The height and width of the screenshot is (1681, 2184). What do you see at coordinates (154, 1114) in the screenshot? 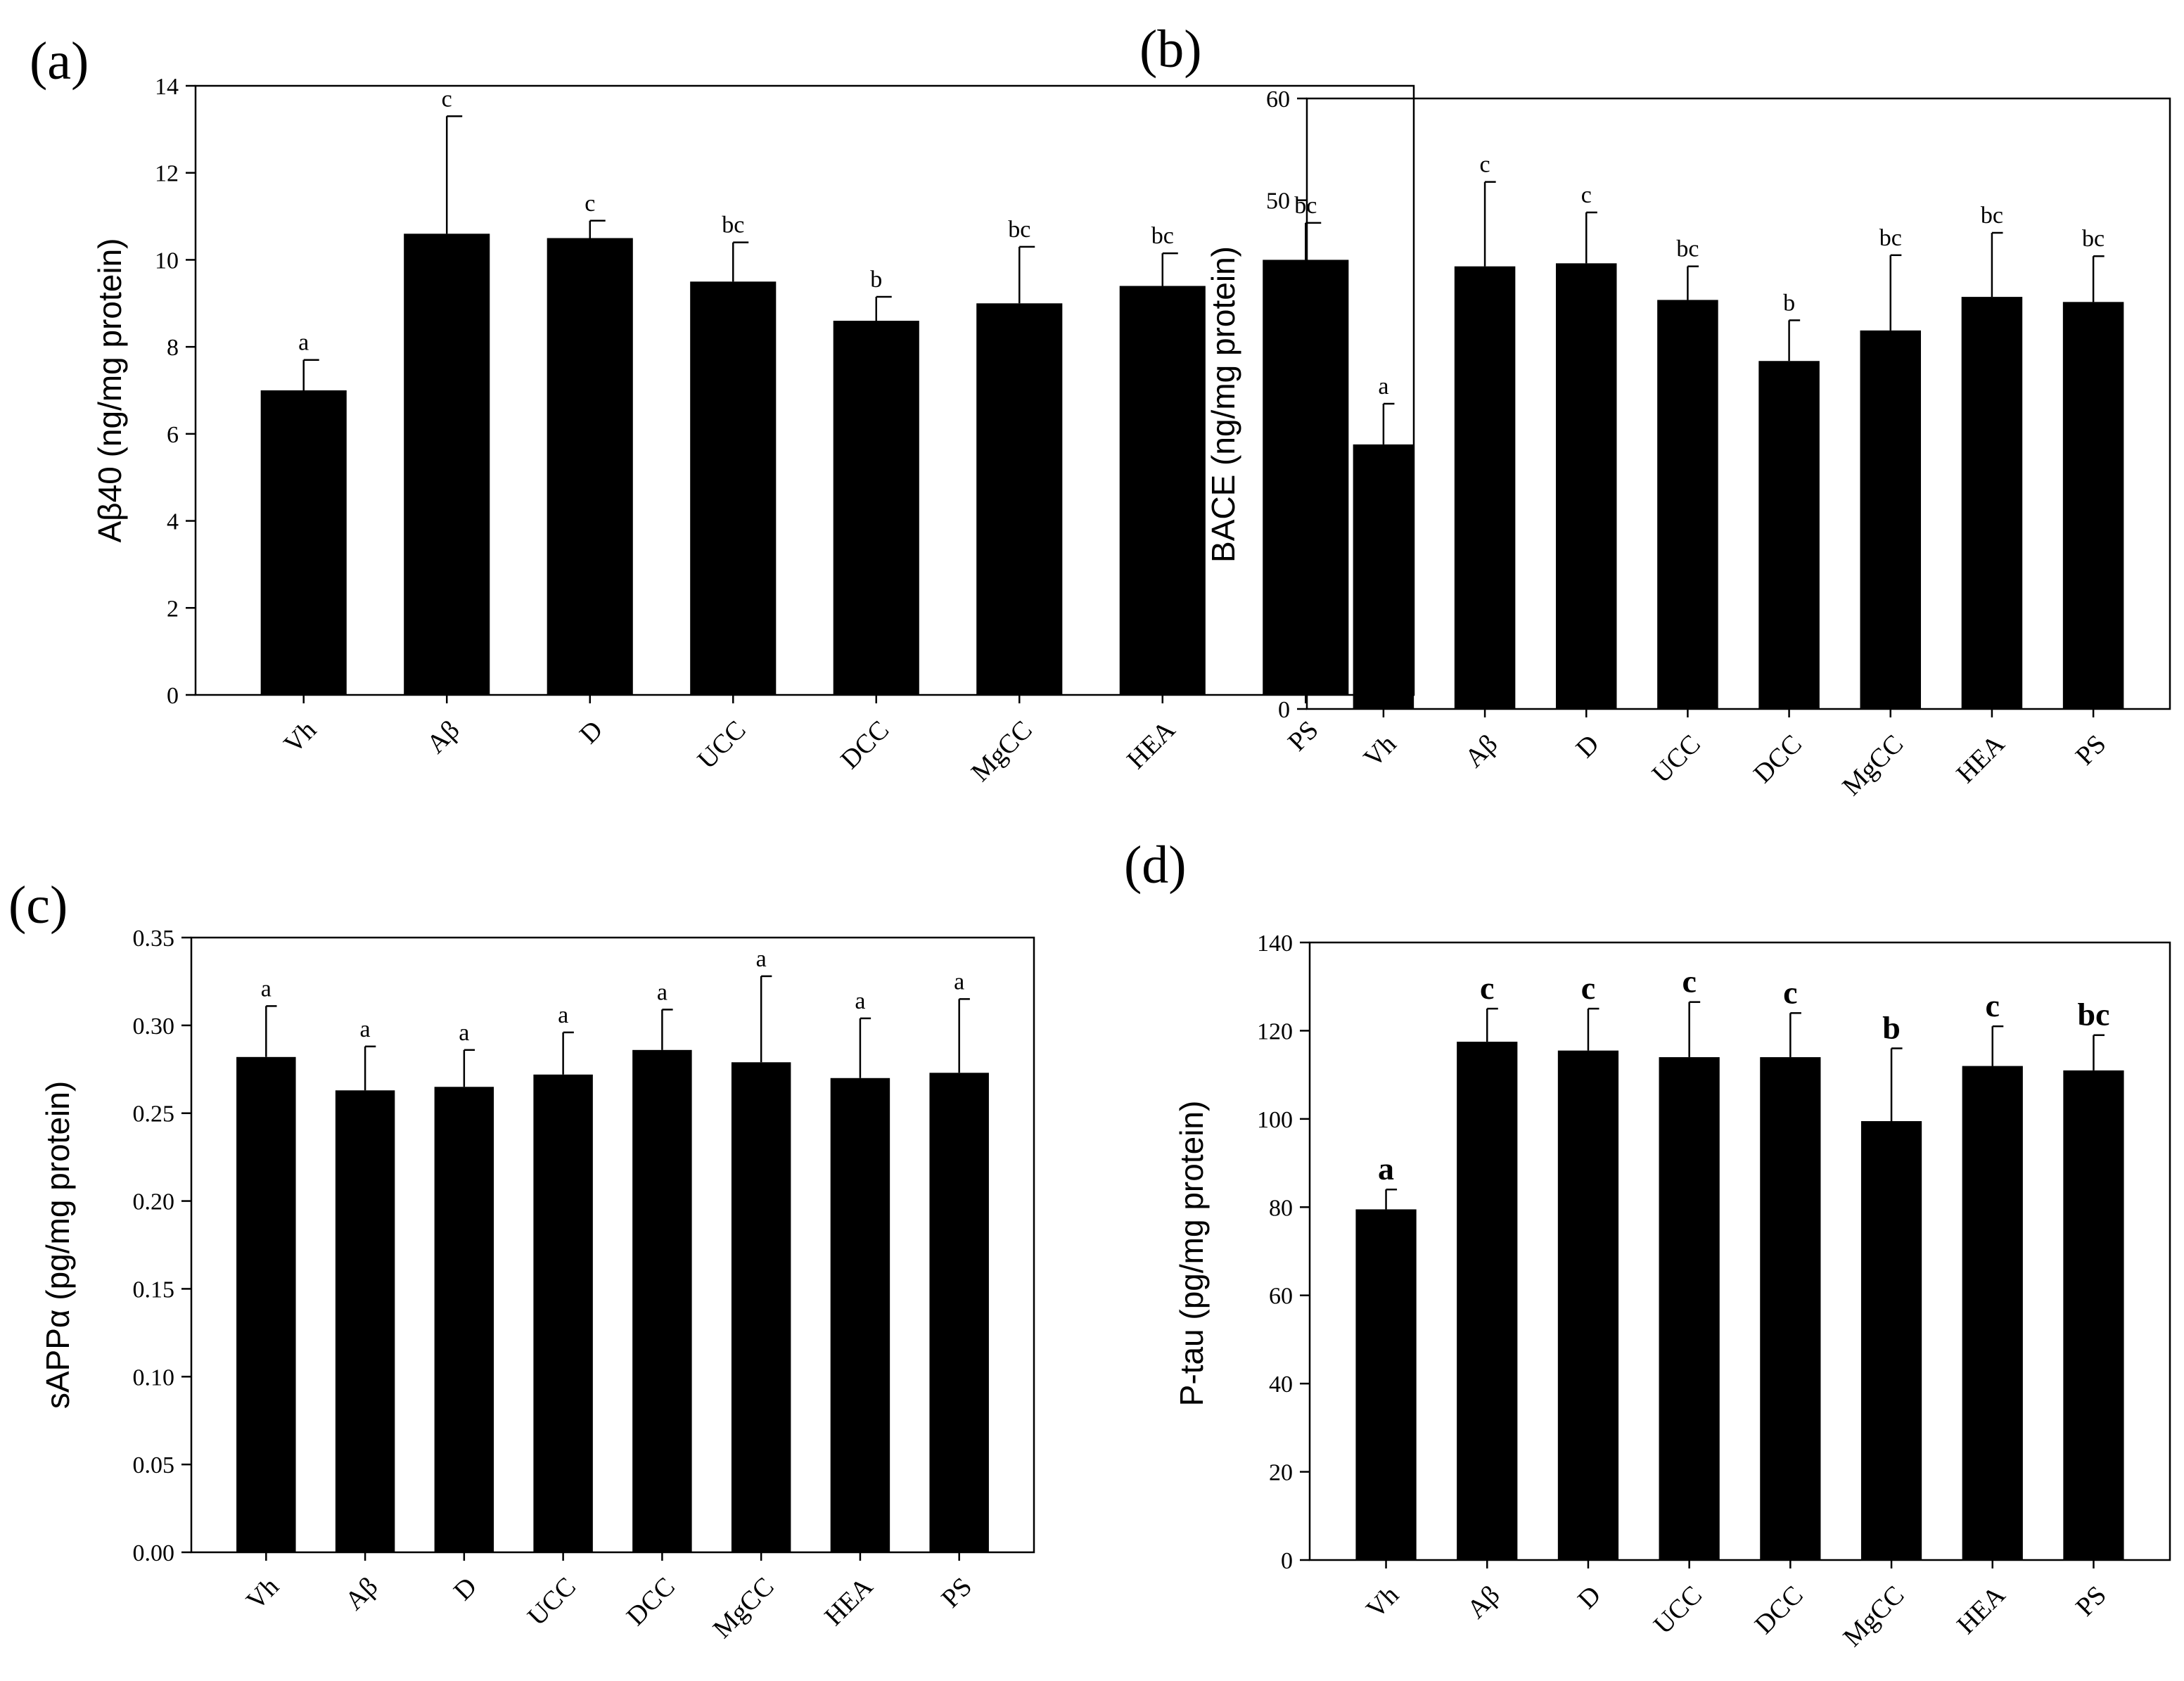
I see `y-tick-label: 0.25` at bounding box center [154, 1114].